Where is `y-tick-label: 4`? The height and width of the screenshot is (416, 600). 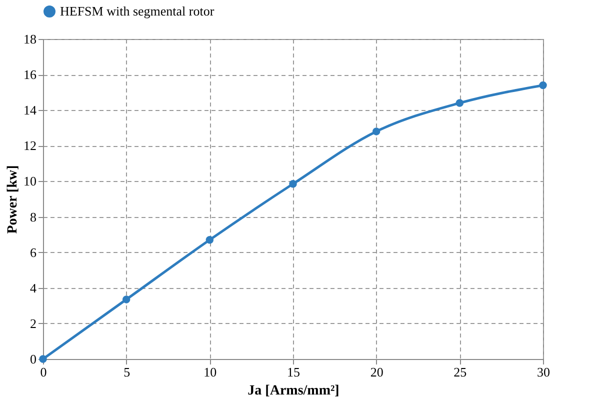 y-tick-label: 4 is located at coordinates (33, 288).